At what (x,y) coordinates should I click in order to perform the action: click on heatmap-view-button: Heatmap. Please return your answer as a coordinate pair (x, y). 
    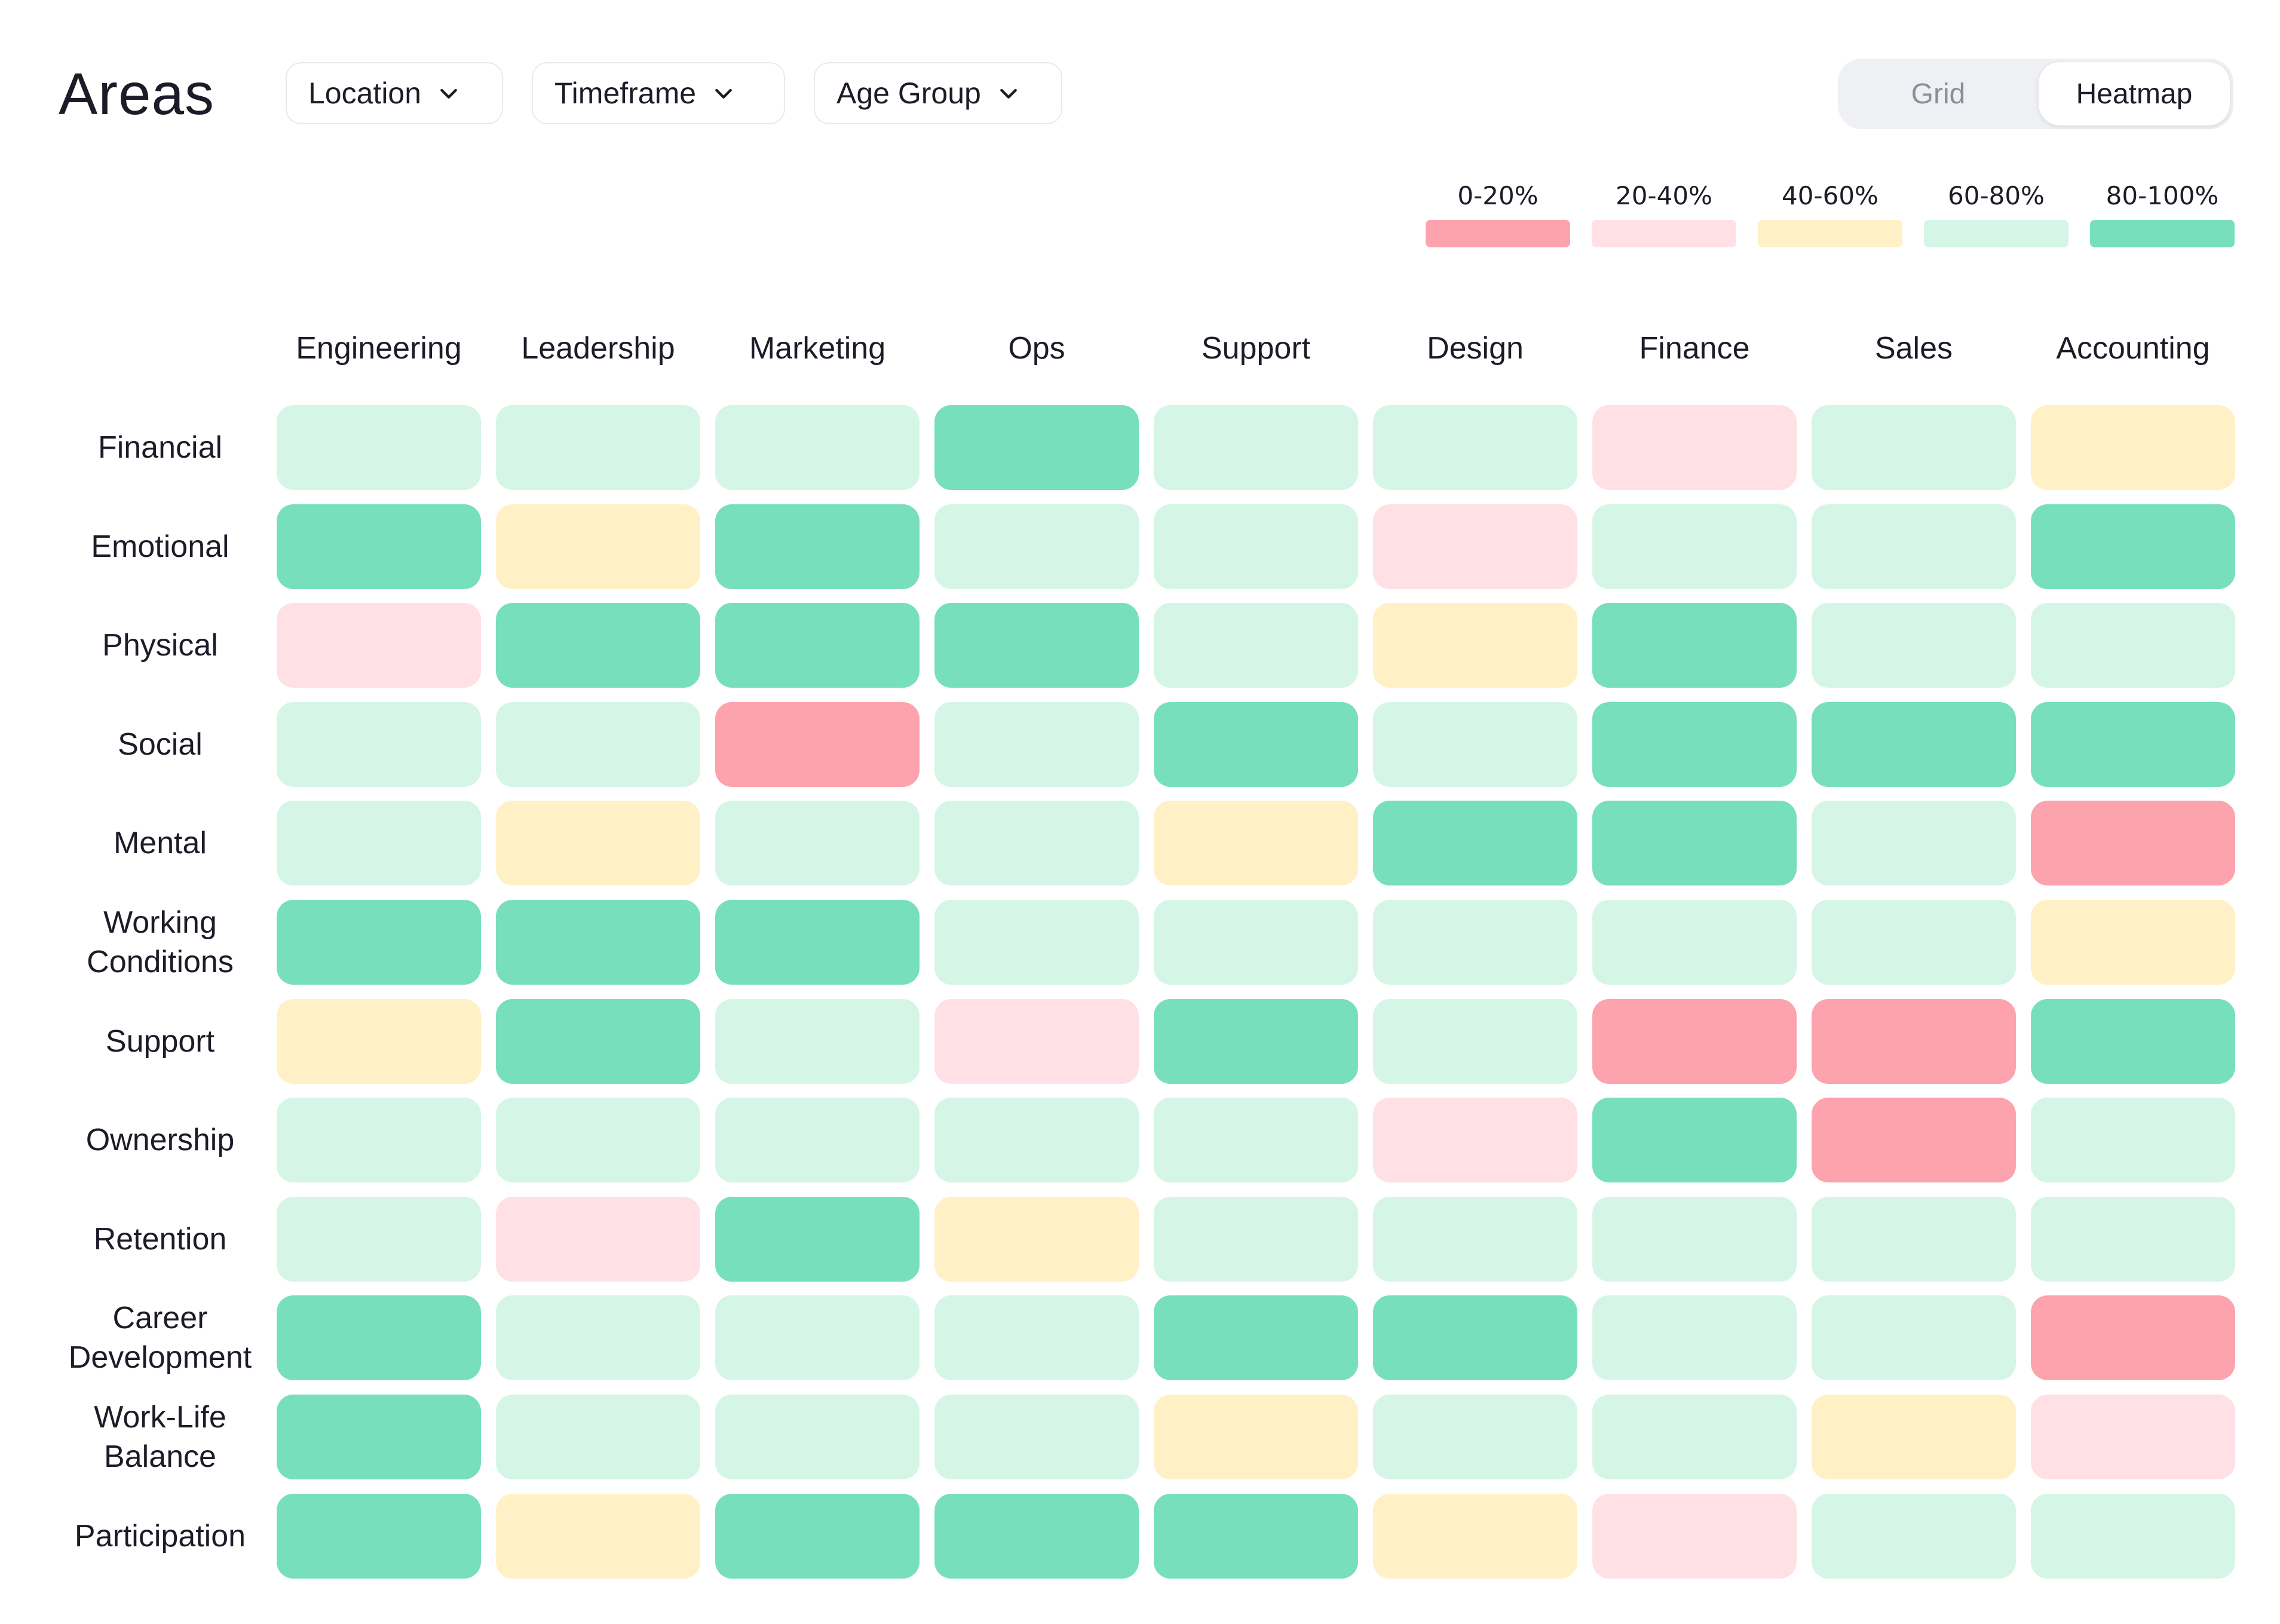
    Looking at the image, I should click on (2134, 93).